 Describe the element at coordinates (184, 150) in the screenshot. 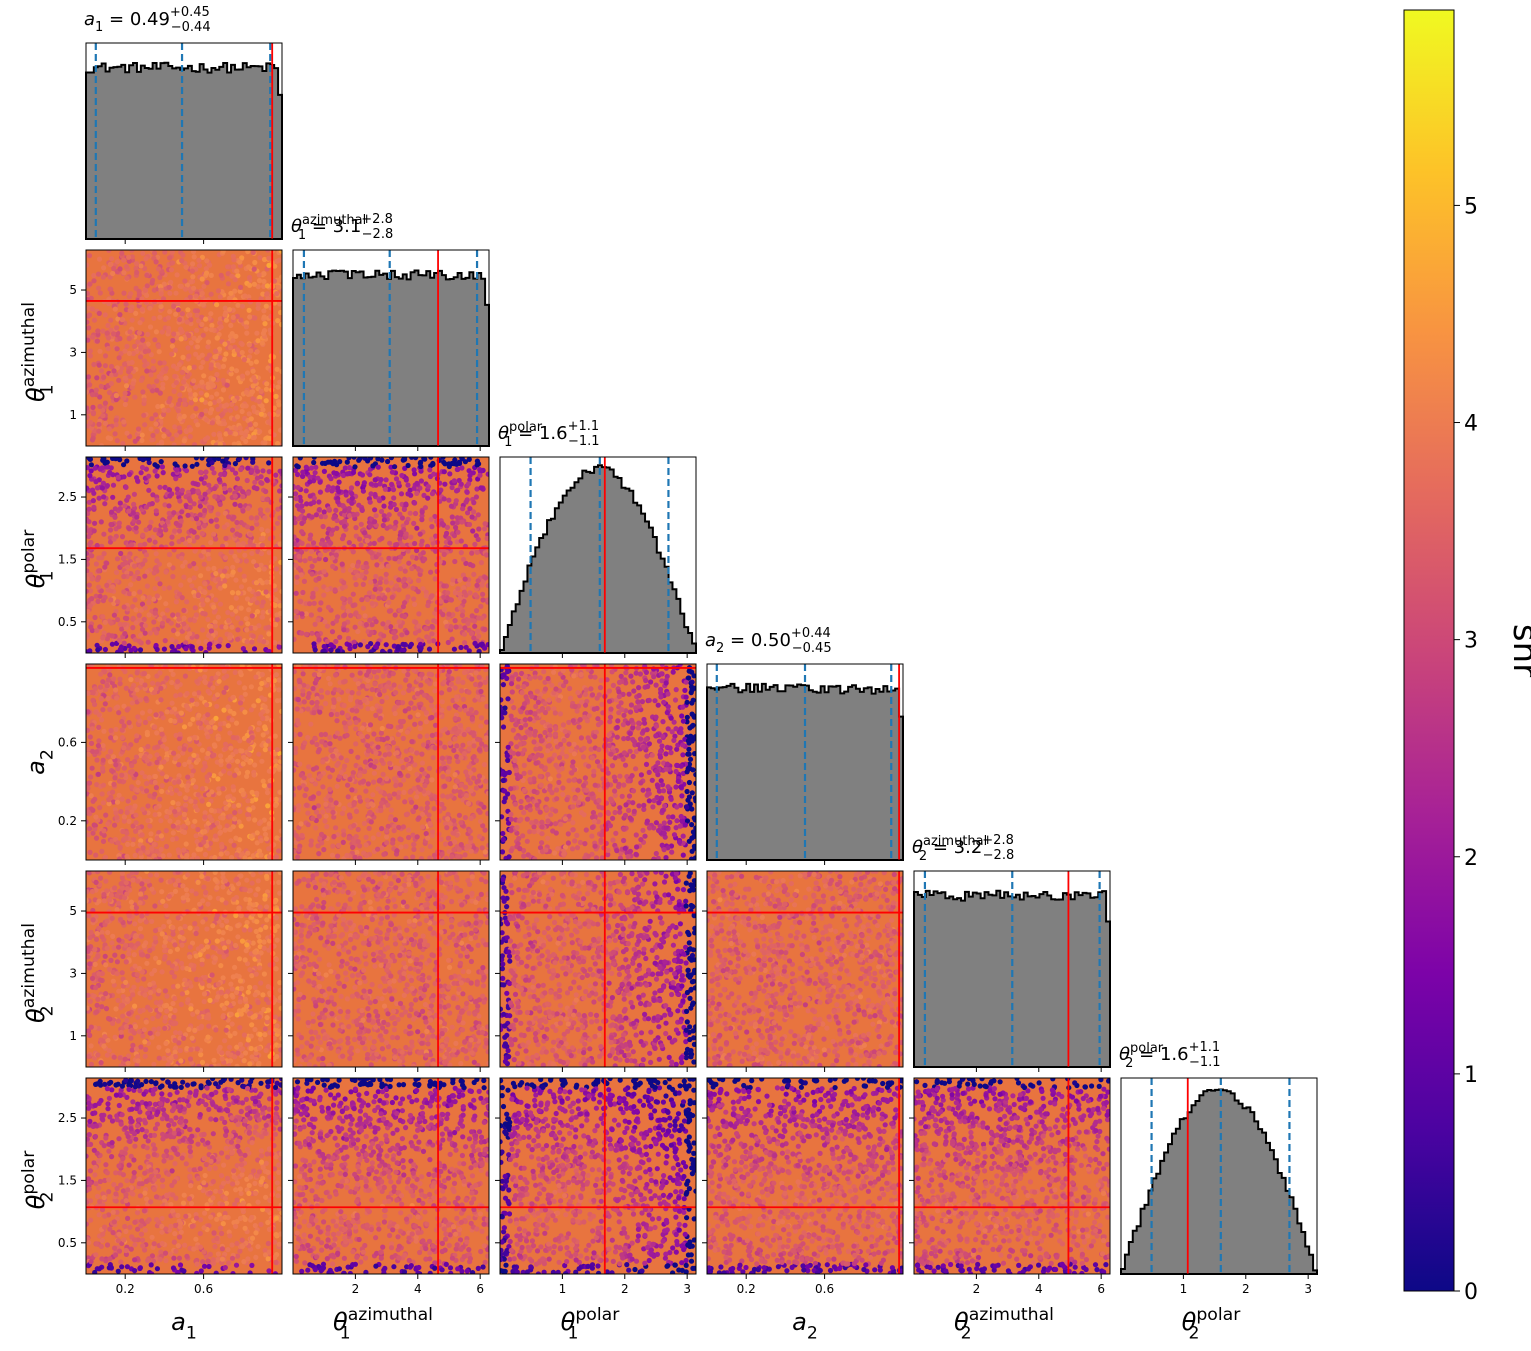

I see `histogram-a1` at that location.